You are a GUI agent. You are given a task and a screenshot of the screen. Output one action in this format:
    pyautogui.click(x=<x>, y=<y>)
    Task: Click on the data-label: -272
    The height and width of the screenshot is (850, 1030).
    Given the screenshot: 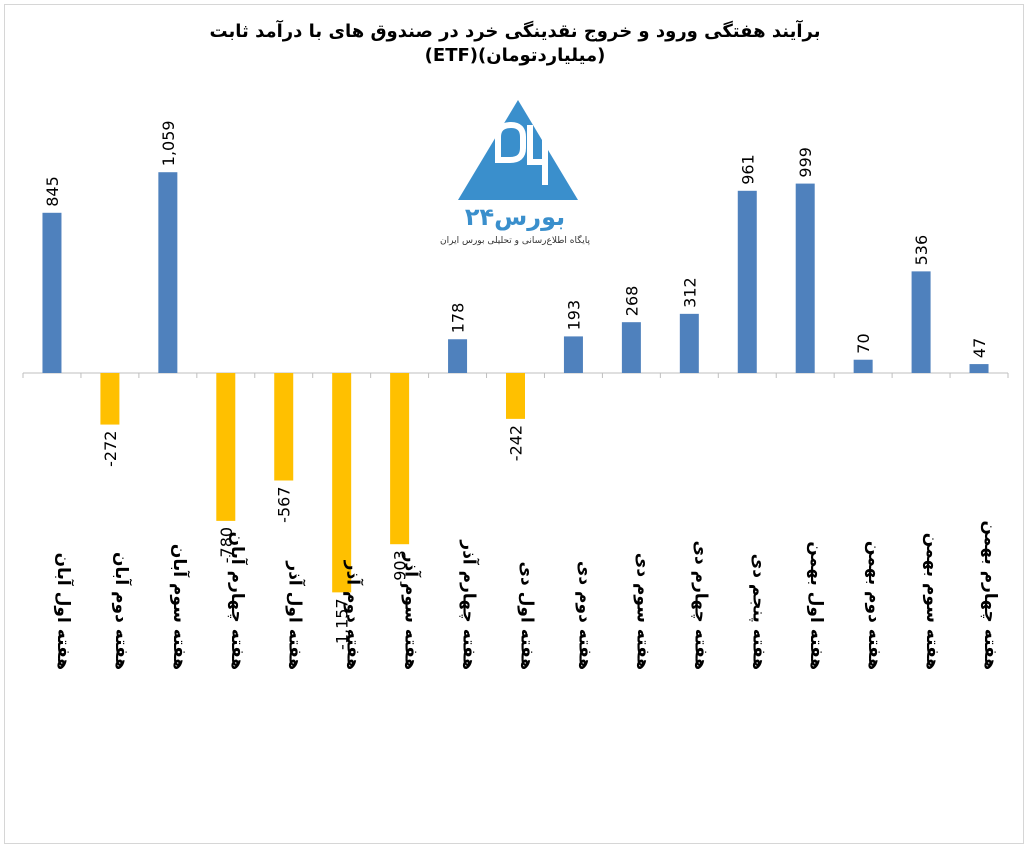 What is the action you would take?
    pyautogui.click(x=110, y=449)
    